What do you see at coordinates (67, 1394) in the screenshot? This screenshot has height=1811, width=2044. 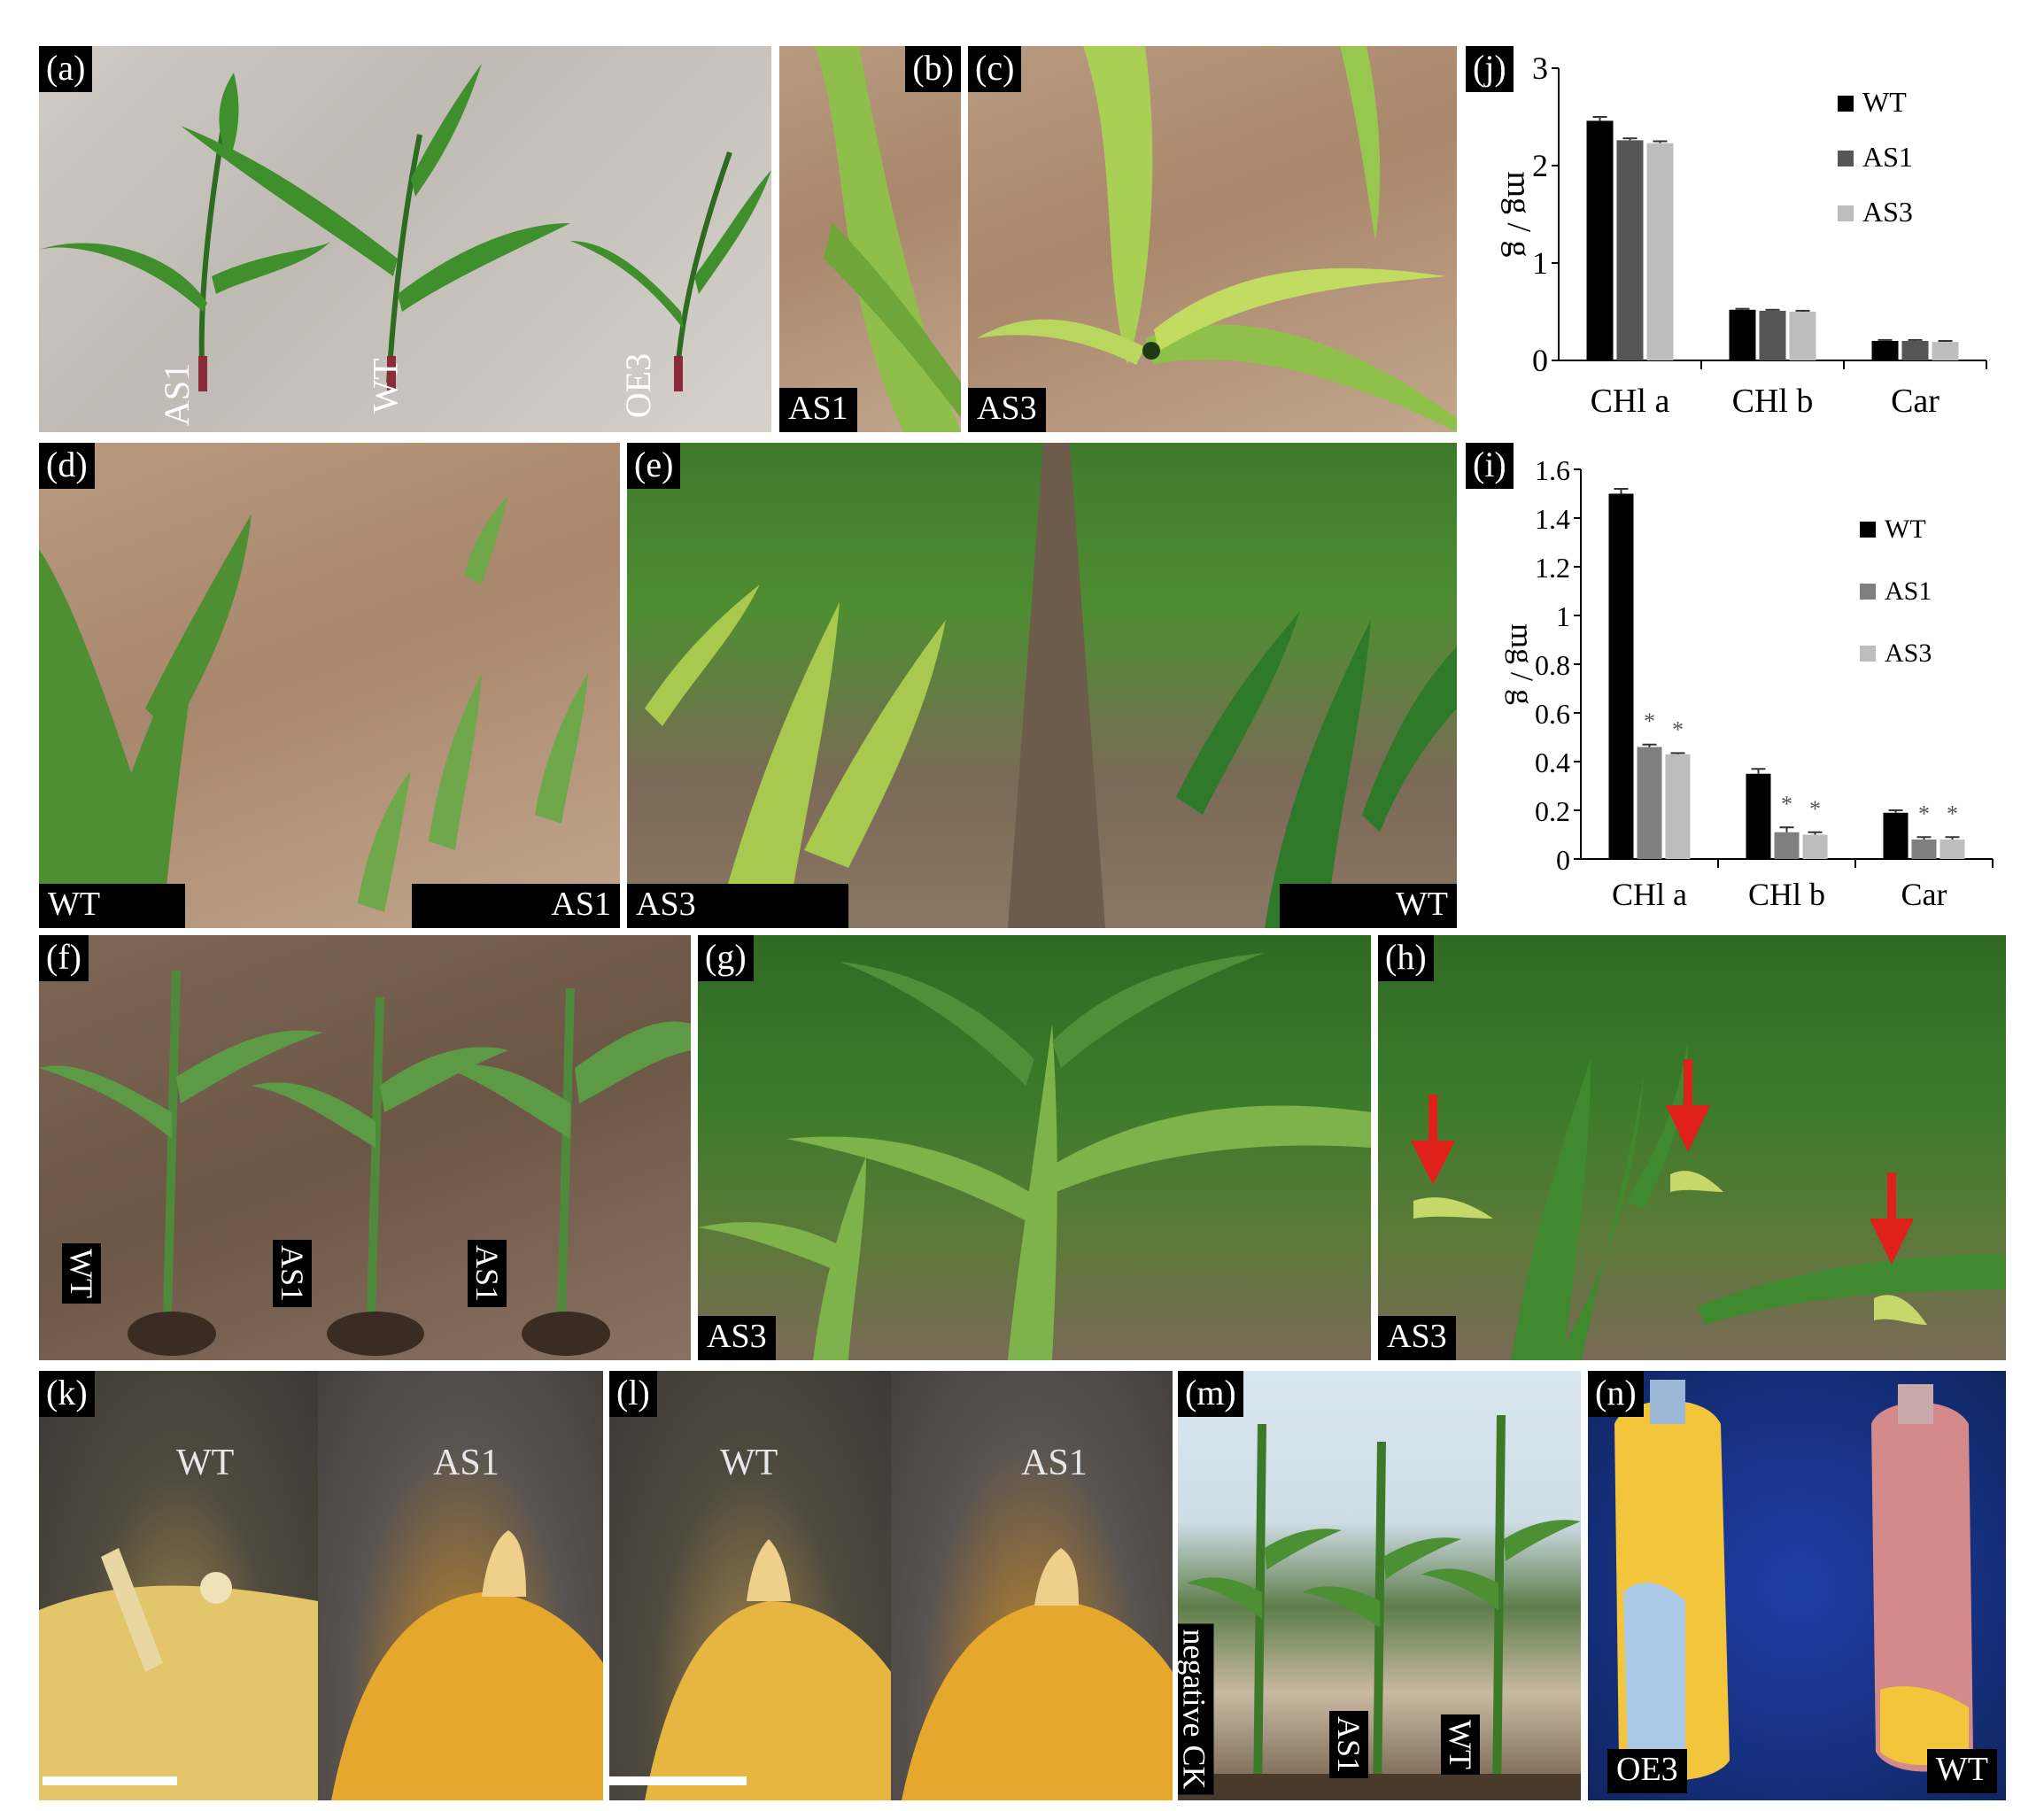 I see `panel-k-letter: (k)` at bounding box center [67, 1394].